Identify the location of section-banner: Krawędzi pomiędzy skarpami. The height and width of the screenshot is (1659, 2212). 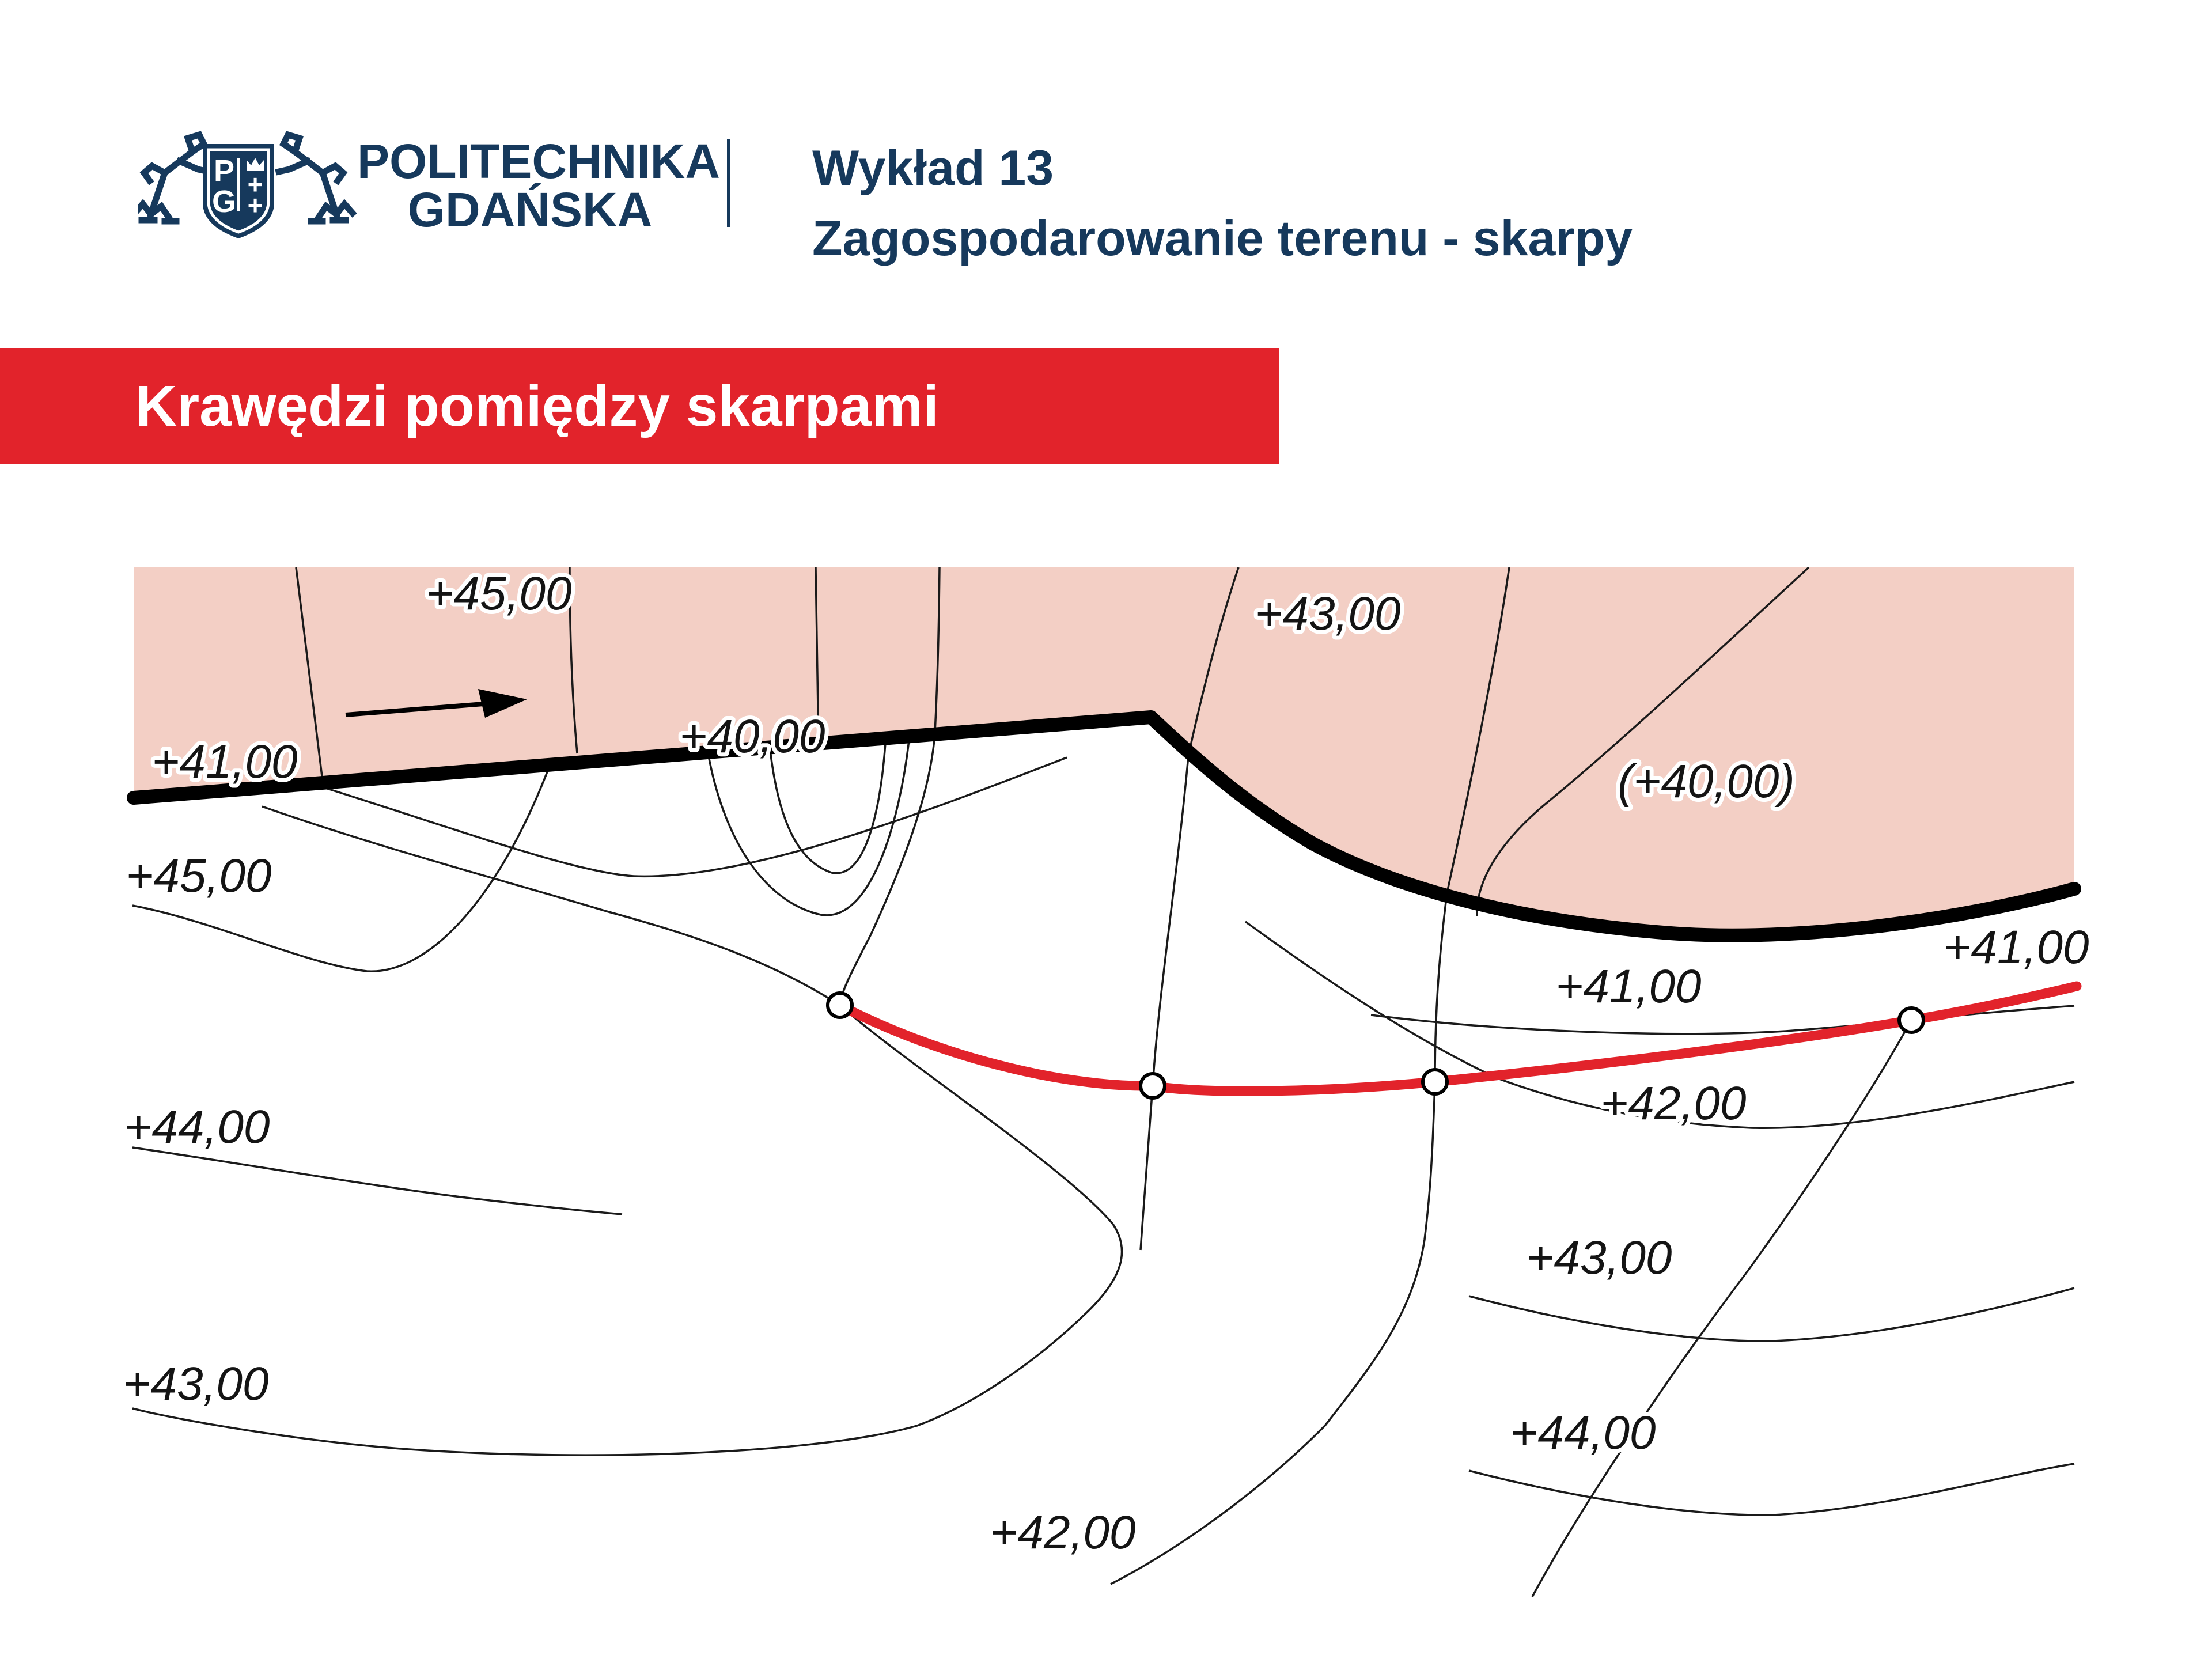
(639, 406).